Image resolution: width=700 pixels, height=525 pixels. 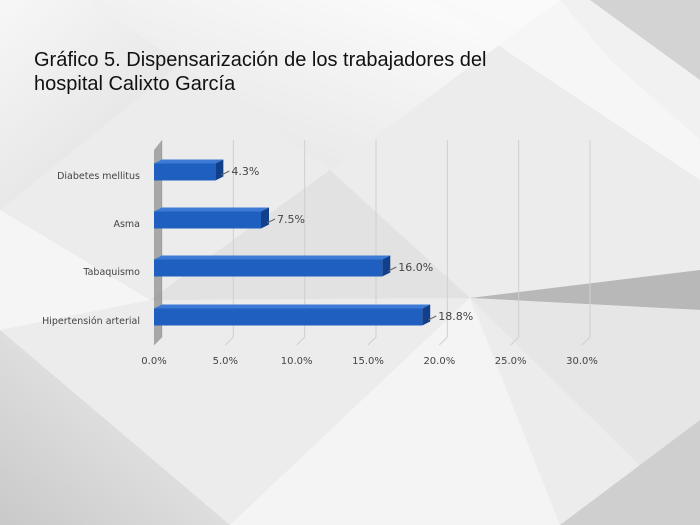 What do you see at coordinates (415, 267) in the screenshot?
I see `data-label: 16.0%` at bounding box center [415, 267].